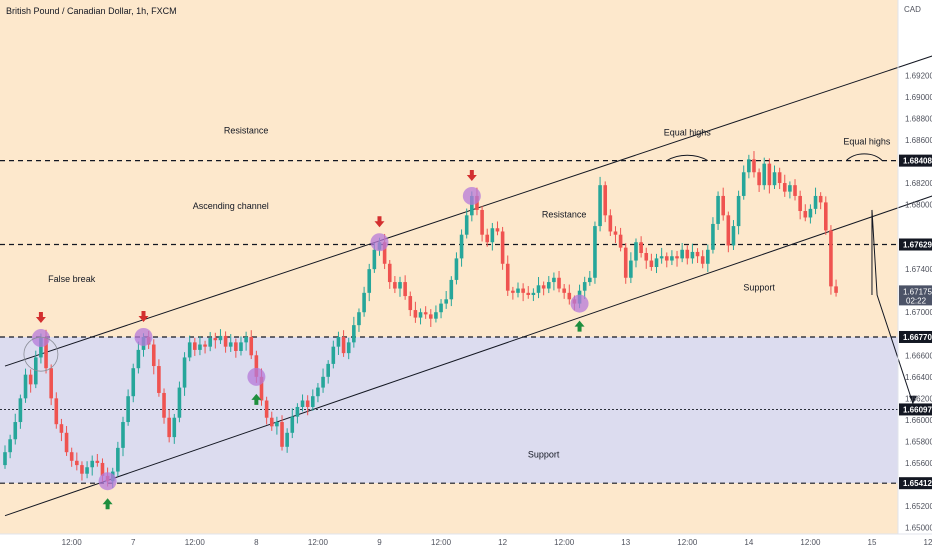  Describe the element at coordinates (872, 542) in the screenshot. I see `time-tick: 15` at that location.